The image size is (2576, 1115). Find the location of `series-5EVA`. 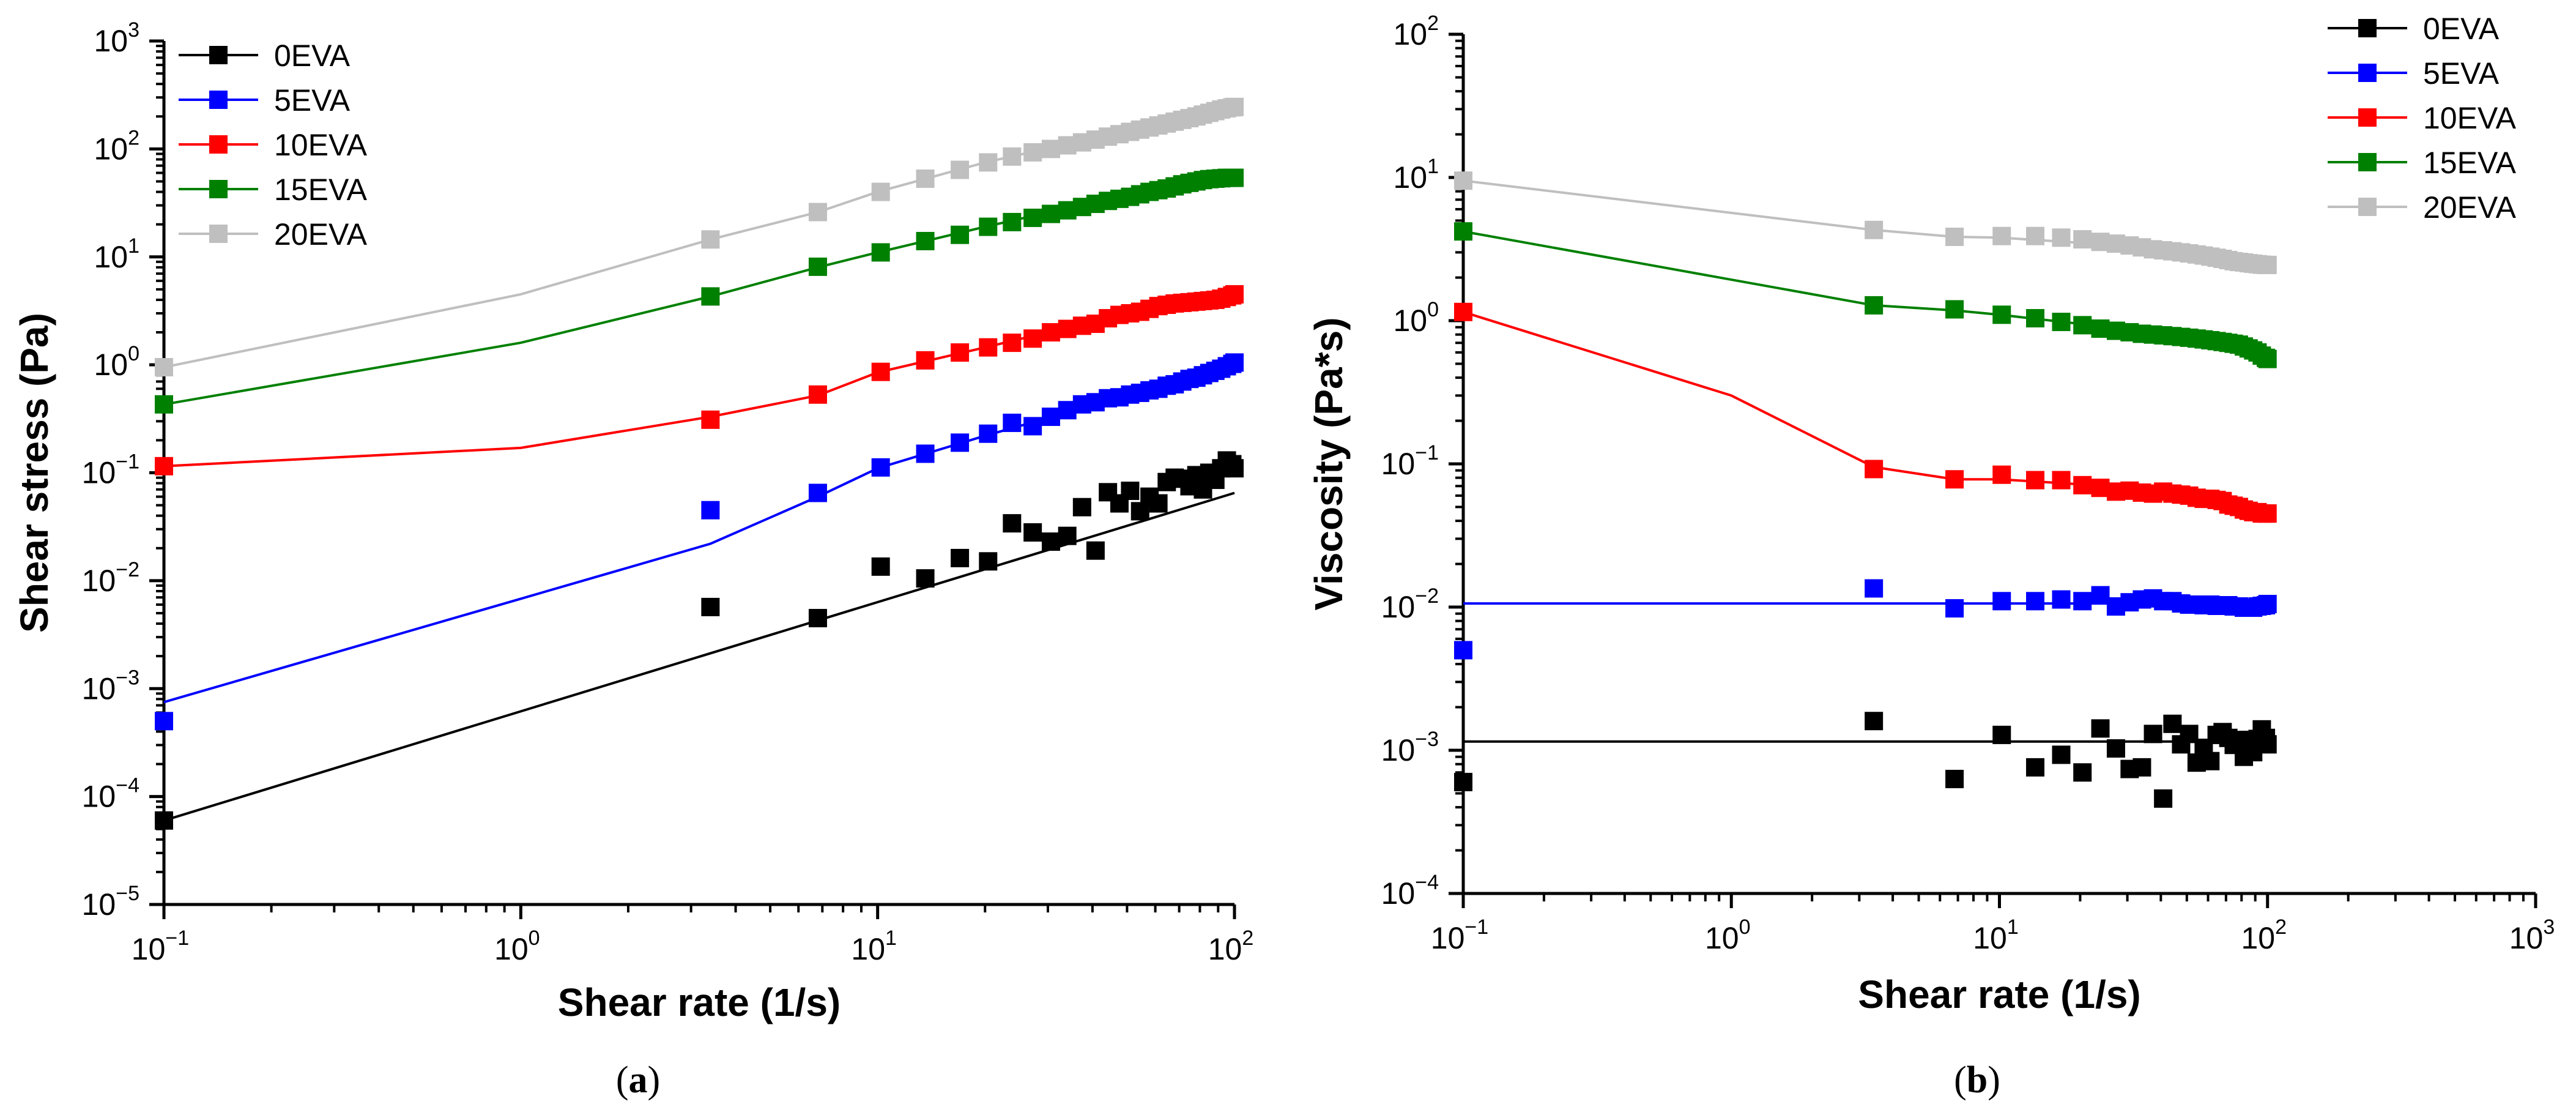

series-5EVA is located at coordinates (699, 542).